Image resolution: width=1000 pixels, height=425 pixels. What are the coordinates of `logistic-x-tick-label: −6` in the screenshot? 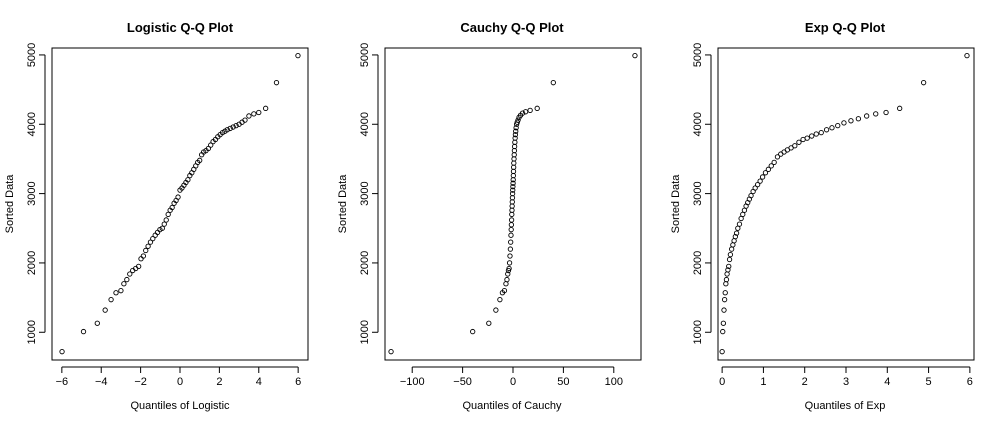 It's located at (62, 382).